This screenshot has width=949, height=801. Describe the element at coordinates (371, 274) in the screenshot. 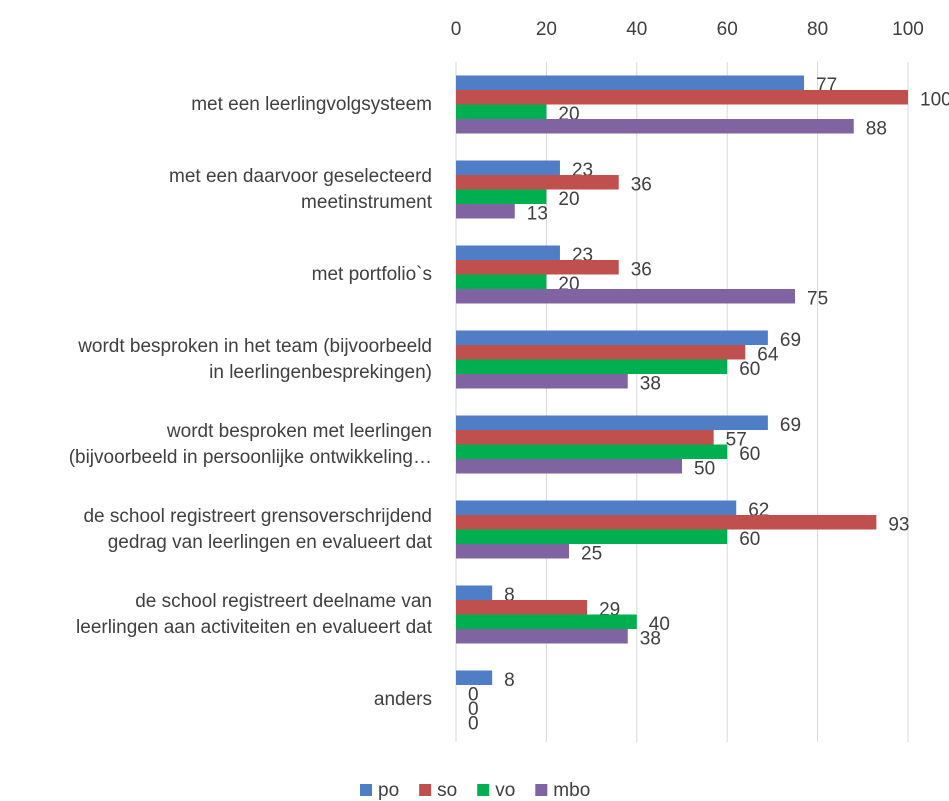

I see `category-label: met portfolio`s` at that location.